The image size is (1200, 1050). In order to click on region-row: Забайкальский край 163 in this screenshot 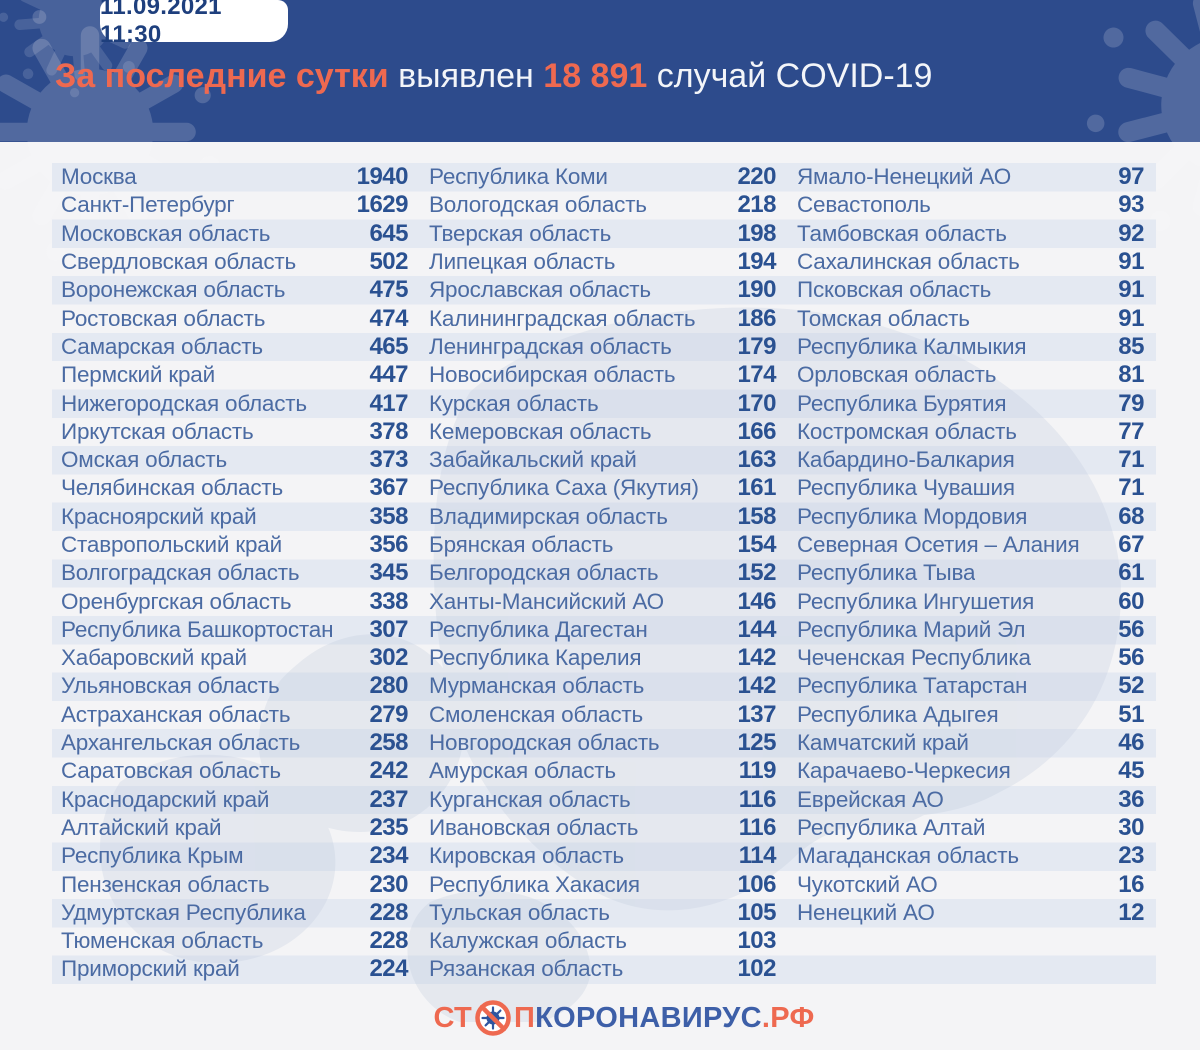, I will do `click(598, 460)`.